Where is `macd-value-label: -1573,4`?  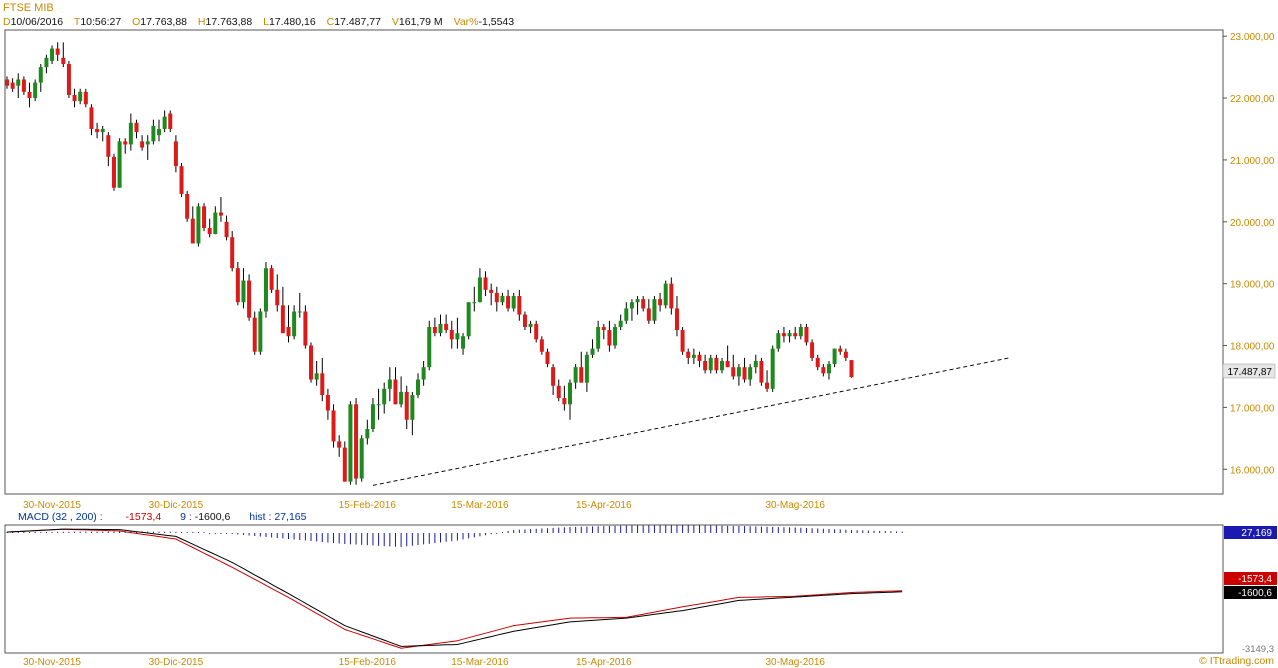
macd-value-label: -1573,4 is located at coordinates (1250, 578).